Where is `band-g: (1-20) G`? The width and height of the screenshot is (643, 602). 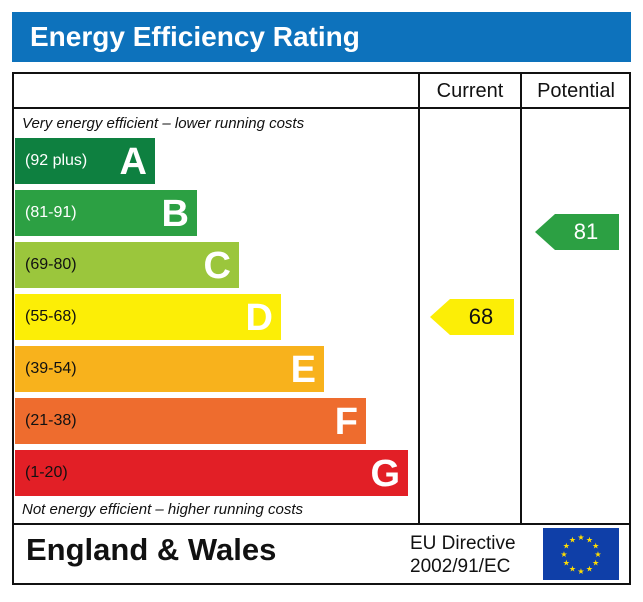 band-g: (1-20) G is located at coordinates (211, 473).